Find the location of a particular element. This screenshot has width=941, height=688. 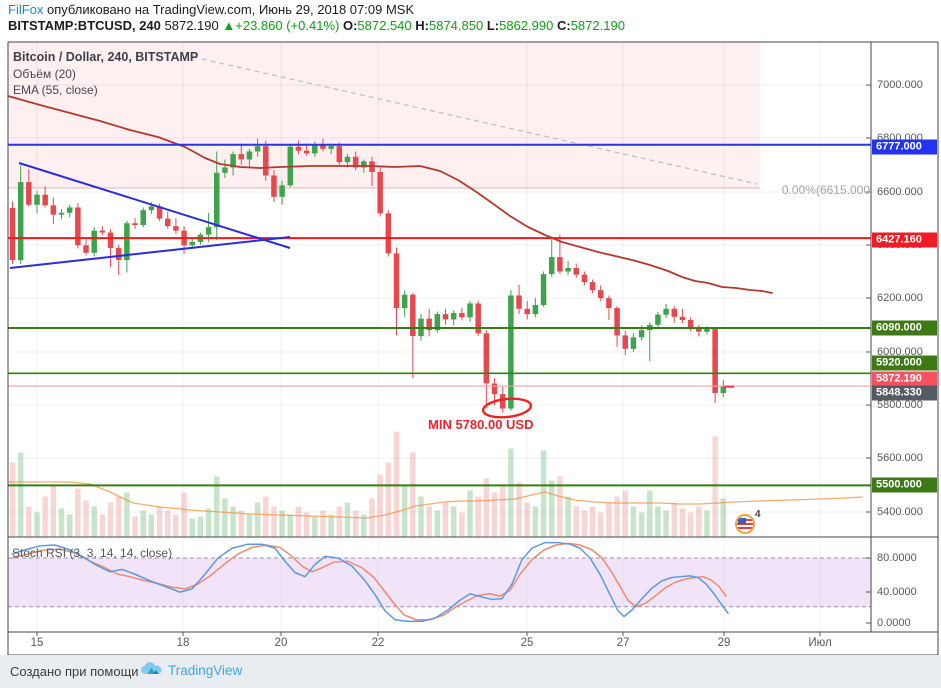

open-value: 5872.540 is located at coordinates (384, 25).